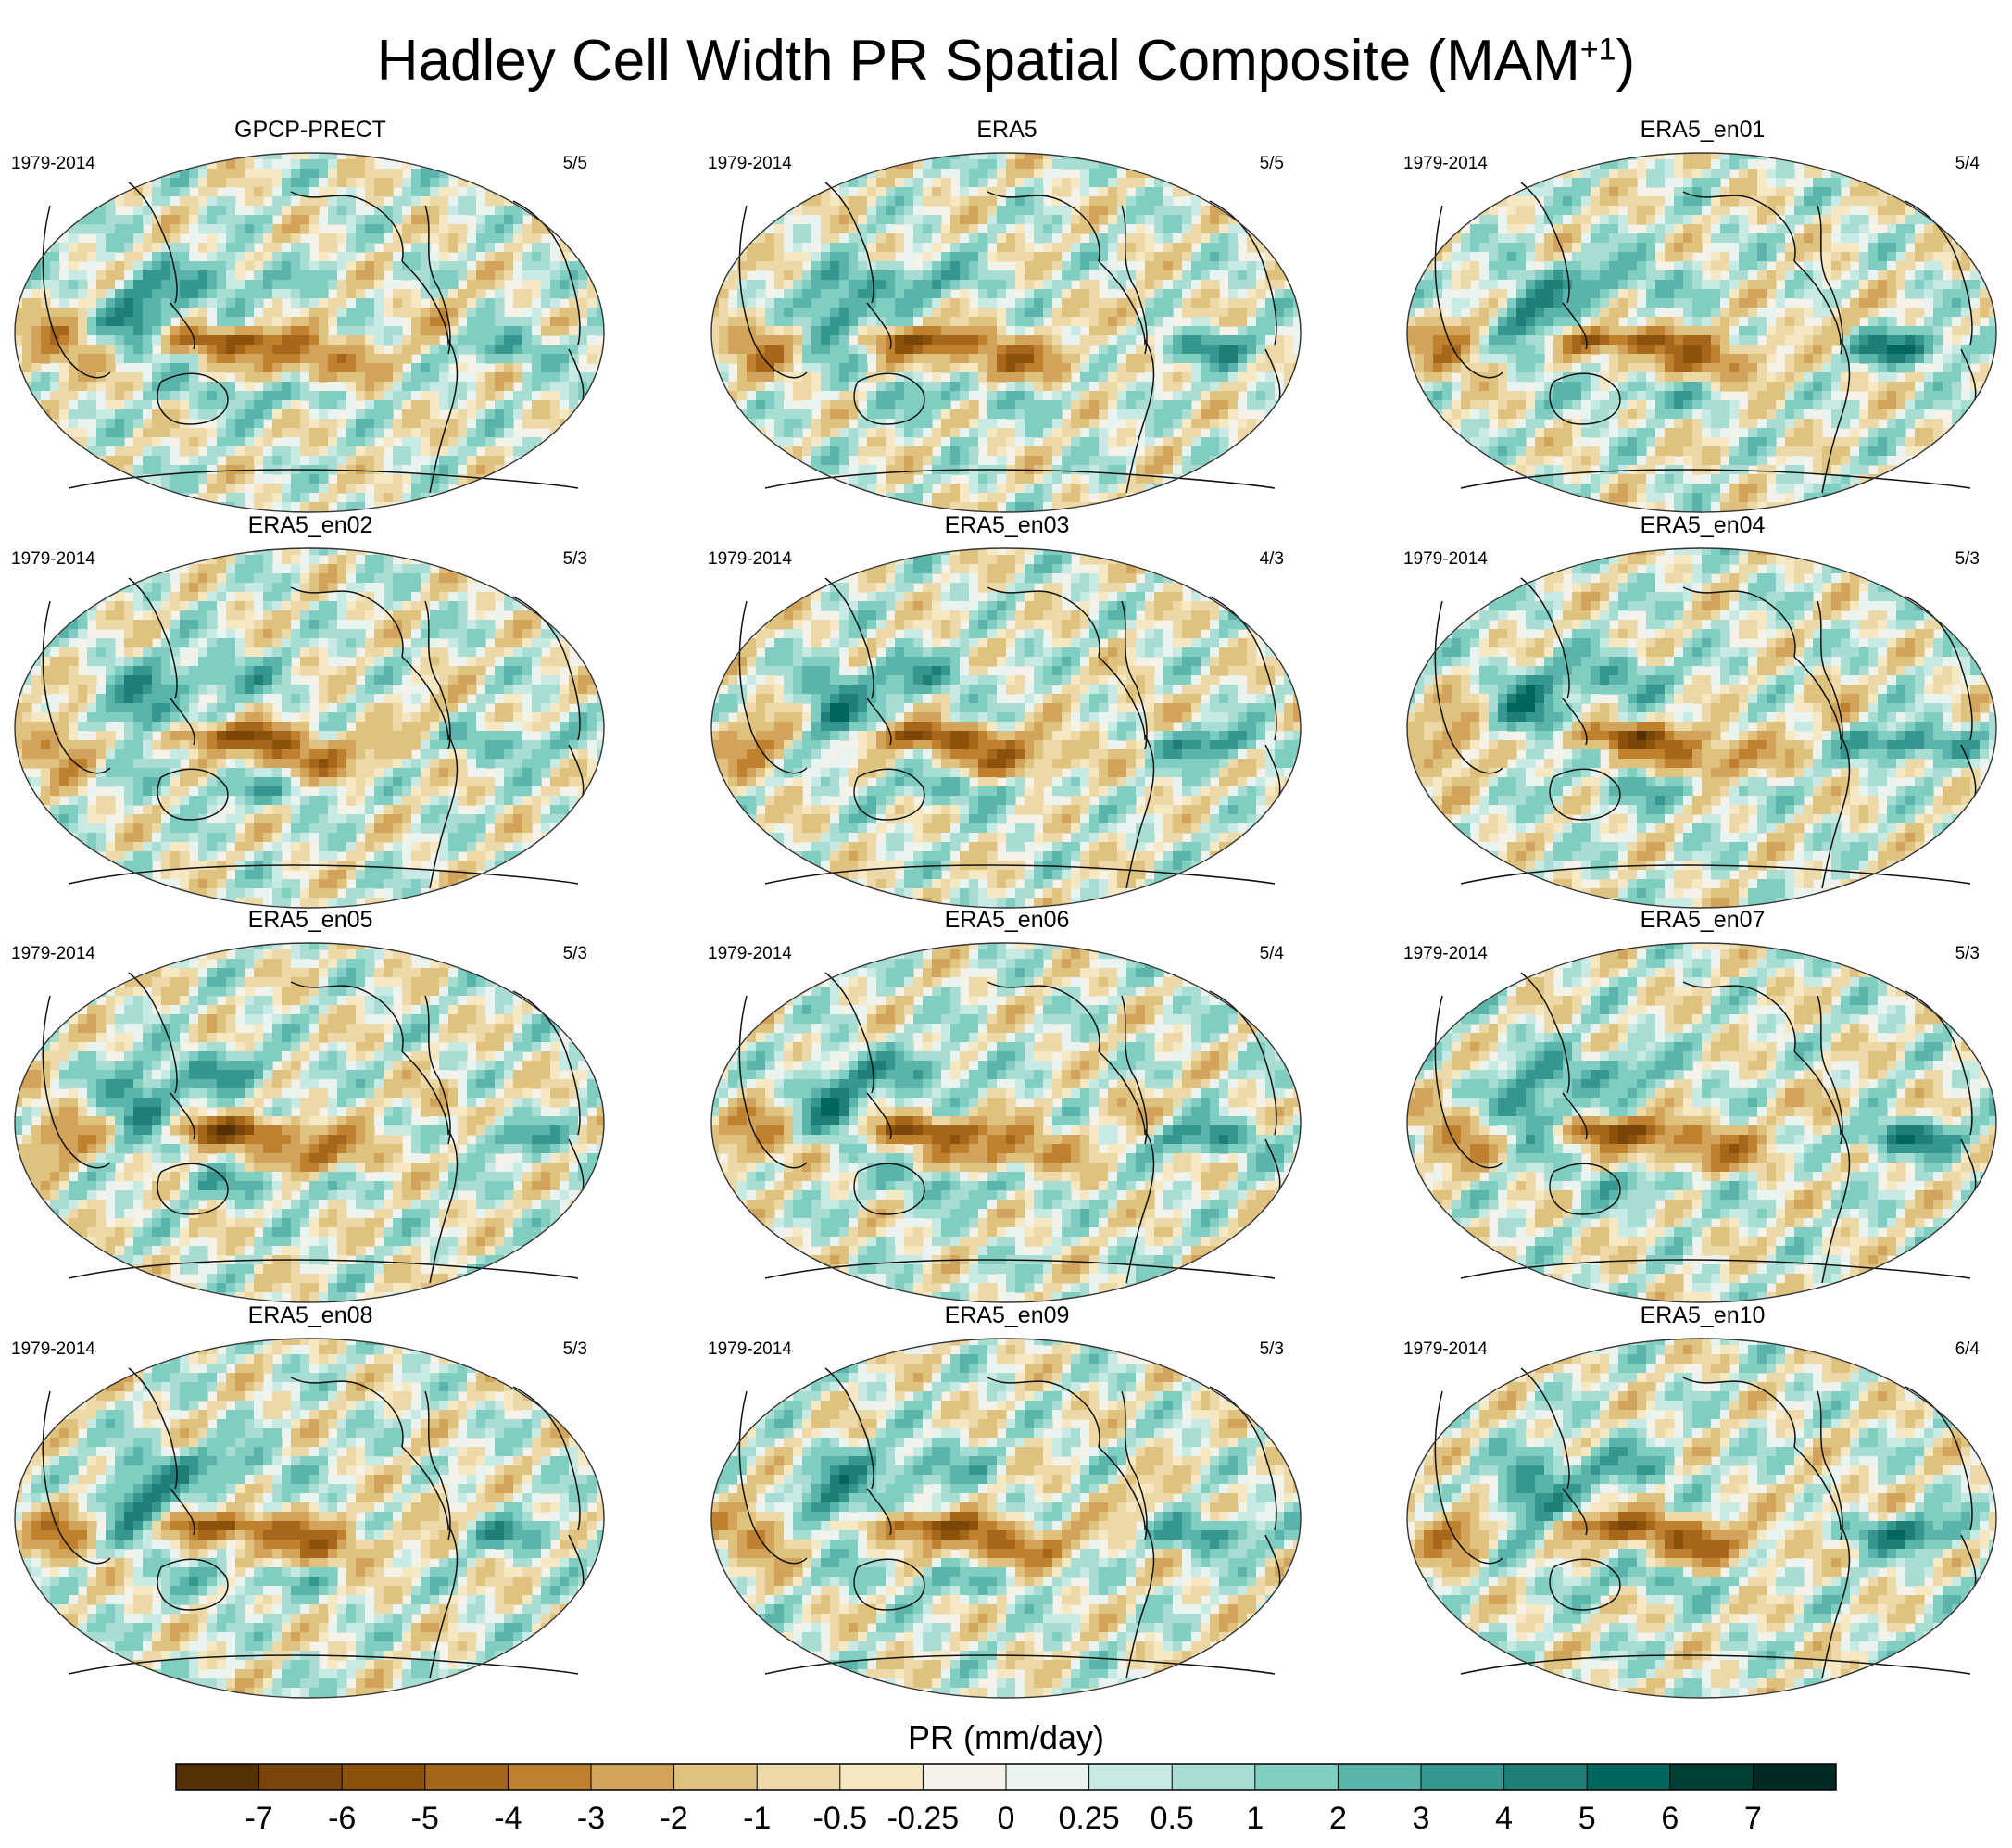  I want to click on map-panel: ERA5_en04 1979-2014 5/3, so click(1702, 712).